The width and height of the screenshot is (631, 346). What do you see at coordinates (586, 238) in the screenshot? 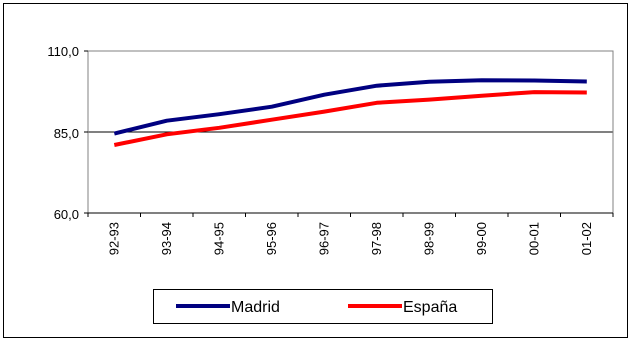
I see `x-tick-label-01-02: 01-02` at bounding box center [586, 238].